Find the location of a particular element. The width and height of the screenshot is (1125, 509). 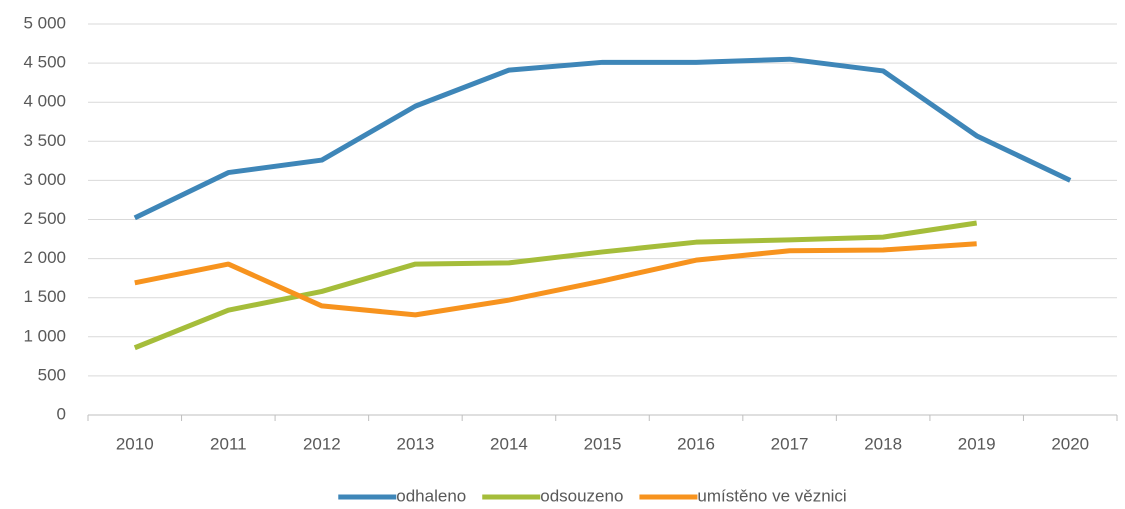

y-tick-label: 1 500 is located at coordinates (44, 296).